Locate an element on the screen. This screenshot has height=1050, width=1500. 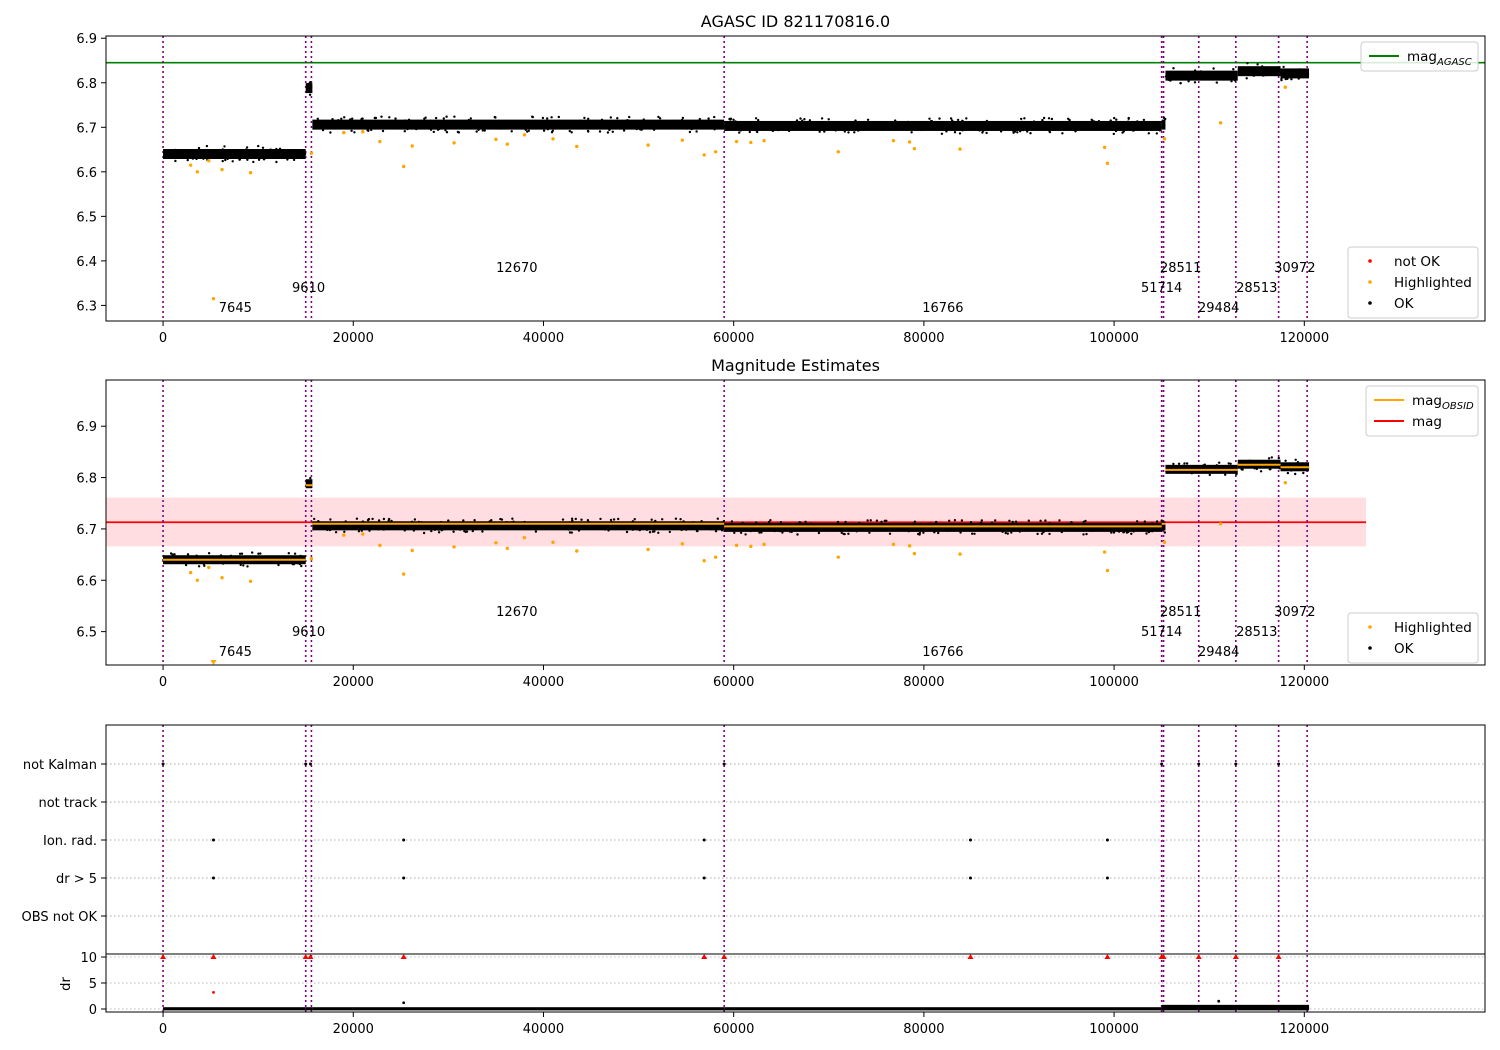
obsid-label: 9610 is located at coordinates (308, 632).